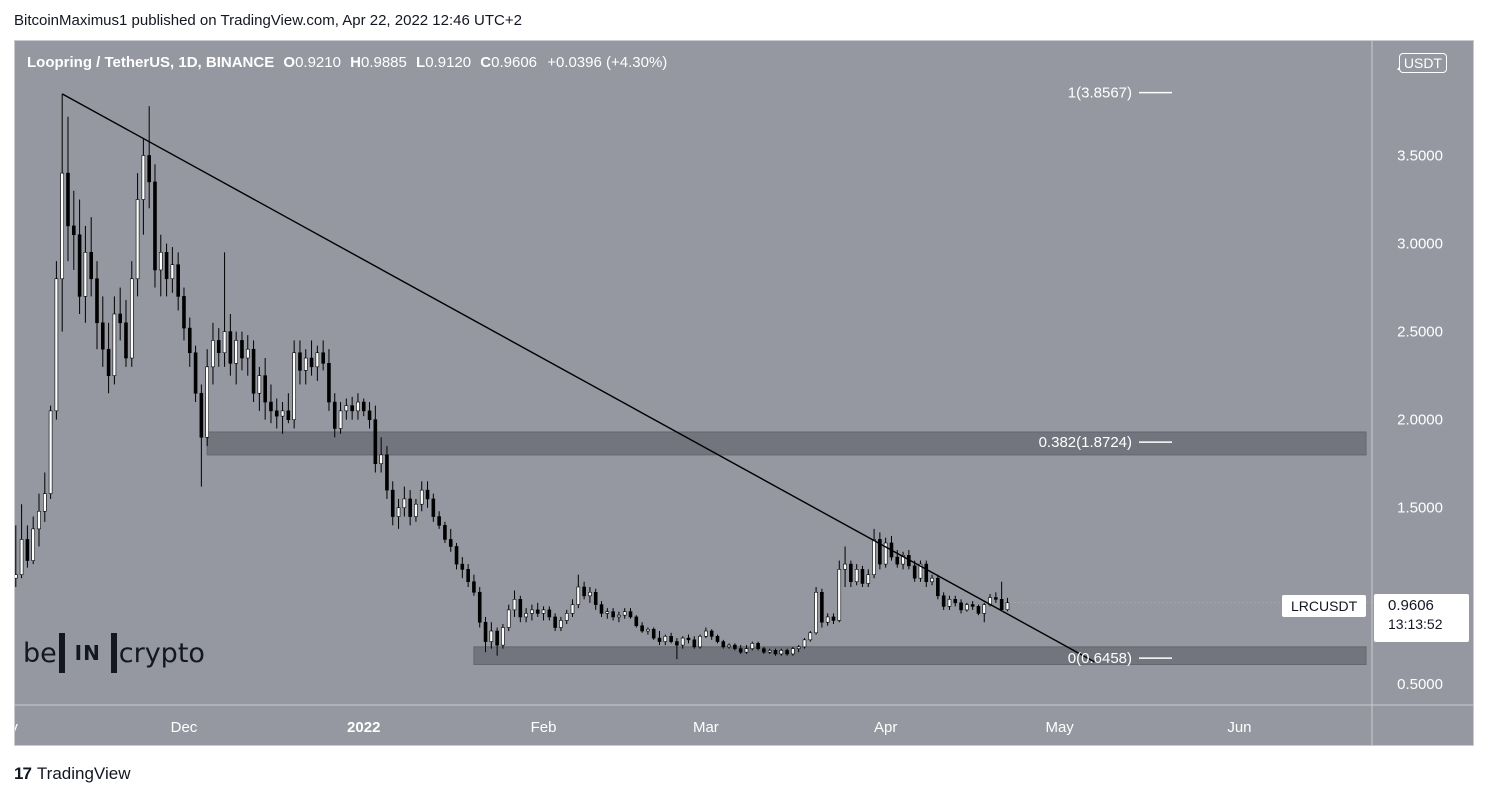 This screenshot has width=1489, height=800. What do you see at coordinates (40, 653) in the screenshot?
I see `logo-text-left: be` at bounding box center [40, 653].